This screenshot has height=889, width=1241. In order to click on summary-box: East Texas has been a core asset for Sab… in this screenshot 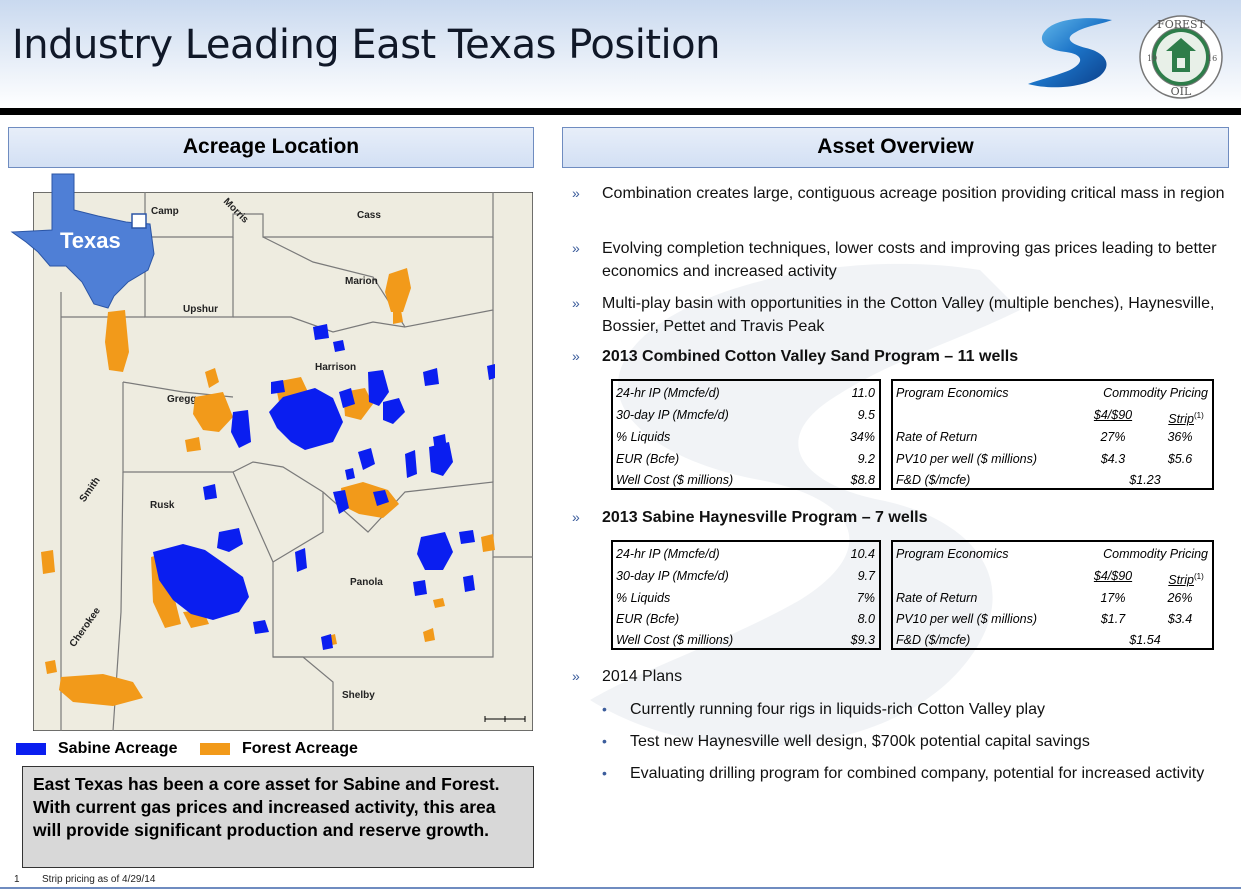, I will do `click(278, 817)`.